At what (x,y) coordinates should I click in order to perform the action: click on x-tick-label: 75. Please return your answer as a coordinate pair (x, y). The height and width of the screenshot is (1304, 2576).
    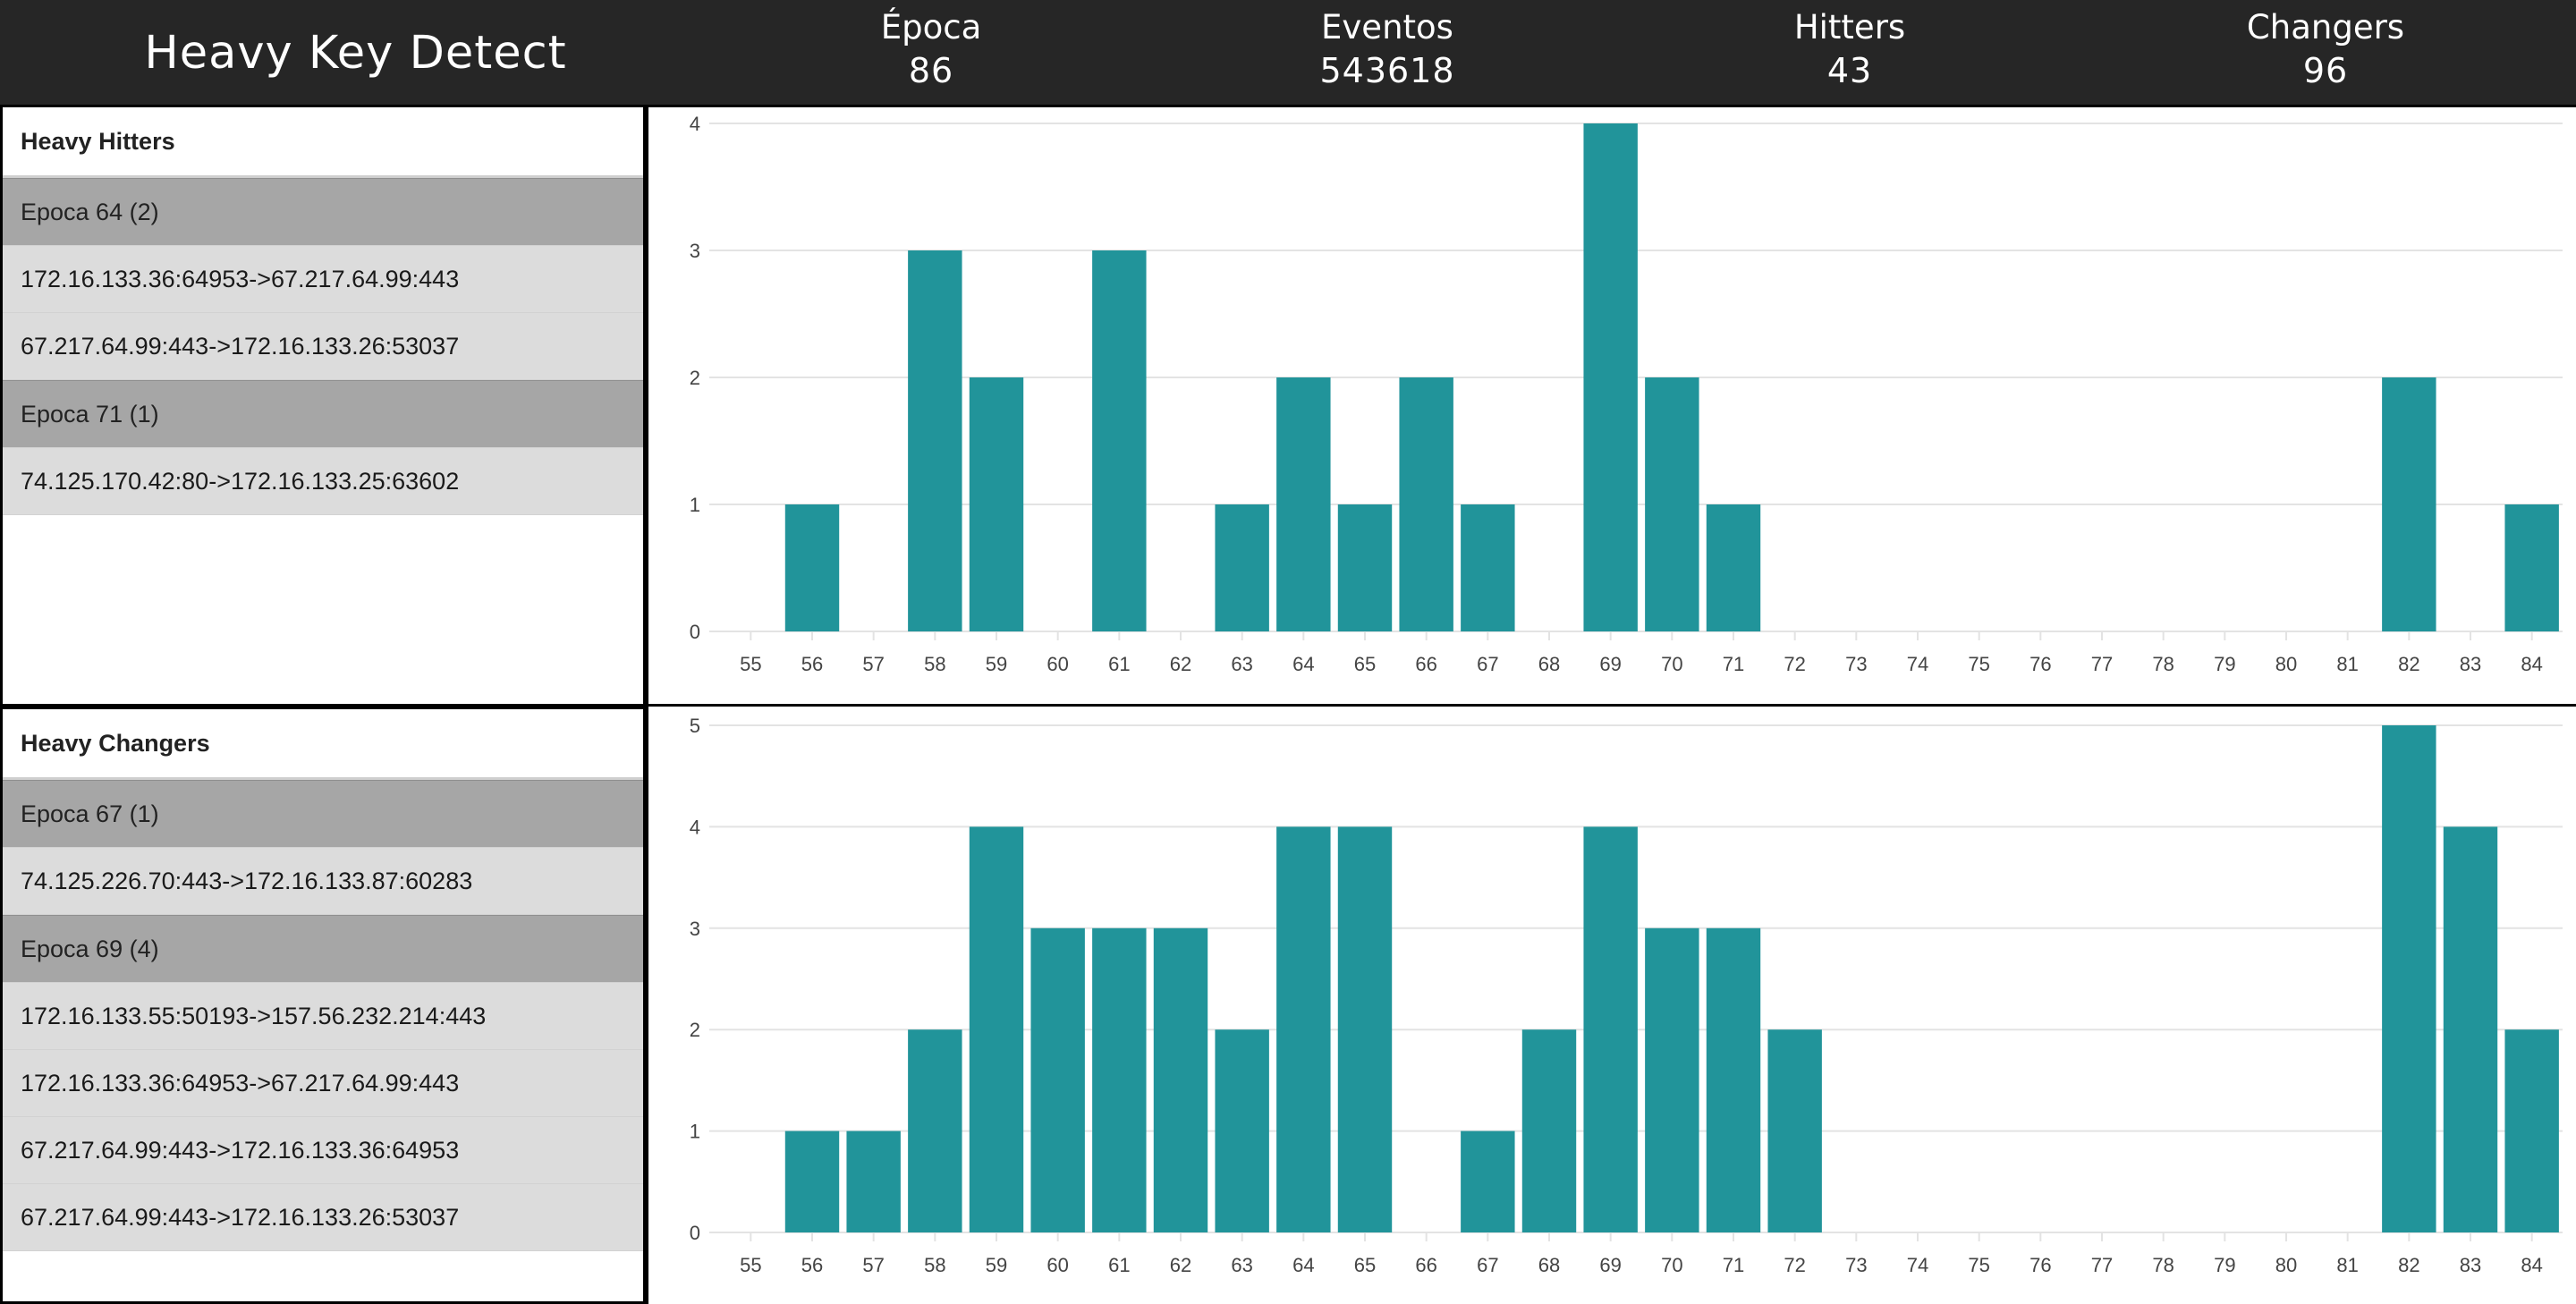
    Looking at the image, I should click on (1978, 1265).